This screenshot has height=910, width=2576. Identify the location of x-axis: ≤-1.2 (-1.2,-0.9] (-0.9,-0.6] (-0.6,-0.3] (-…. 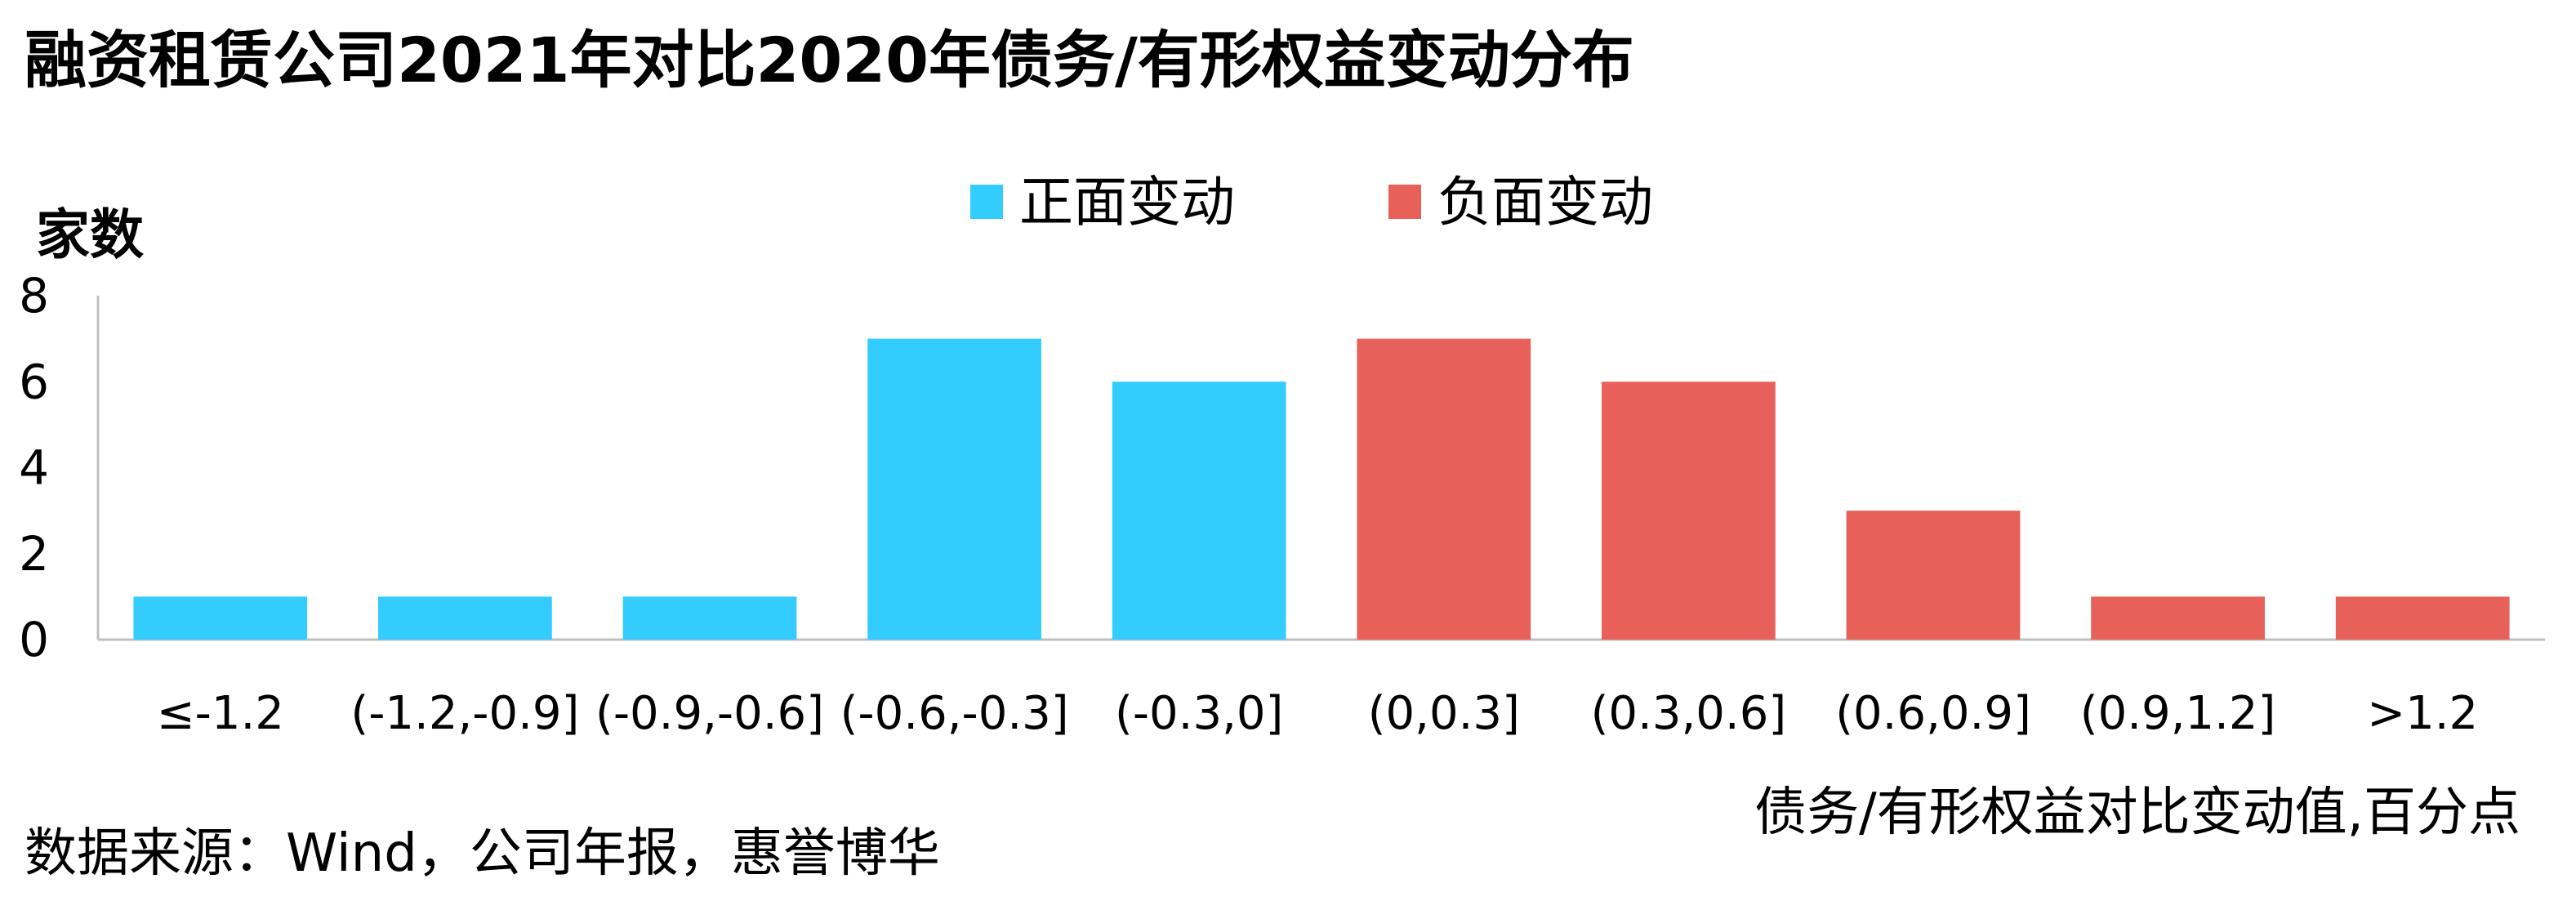
(1317, 714).